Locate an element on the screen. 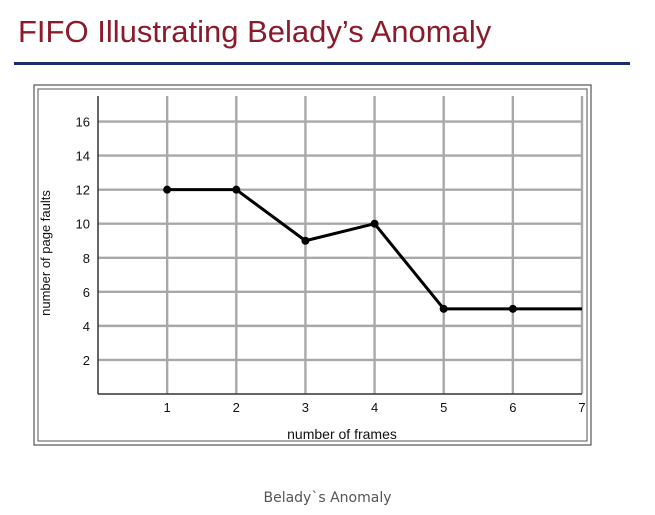  y-axis-label: number of page faults is located at coordinates (45, 253).